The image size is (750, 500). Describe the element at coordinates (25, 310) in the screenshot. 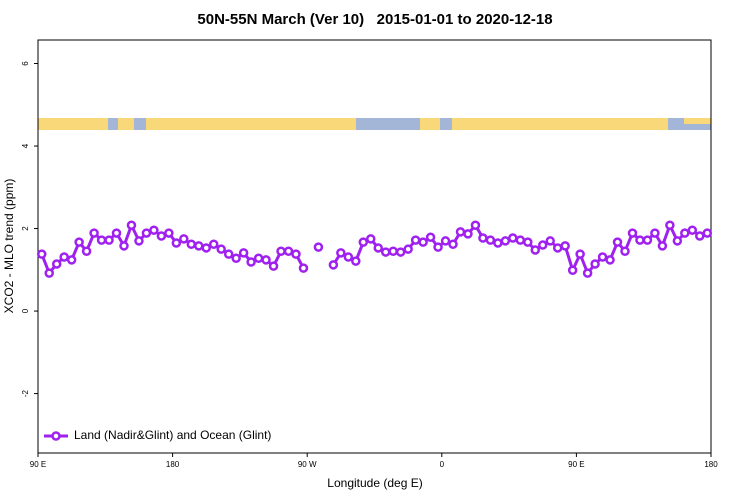

I see `y-tick-label: 0` at that location.